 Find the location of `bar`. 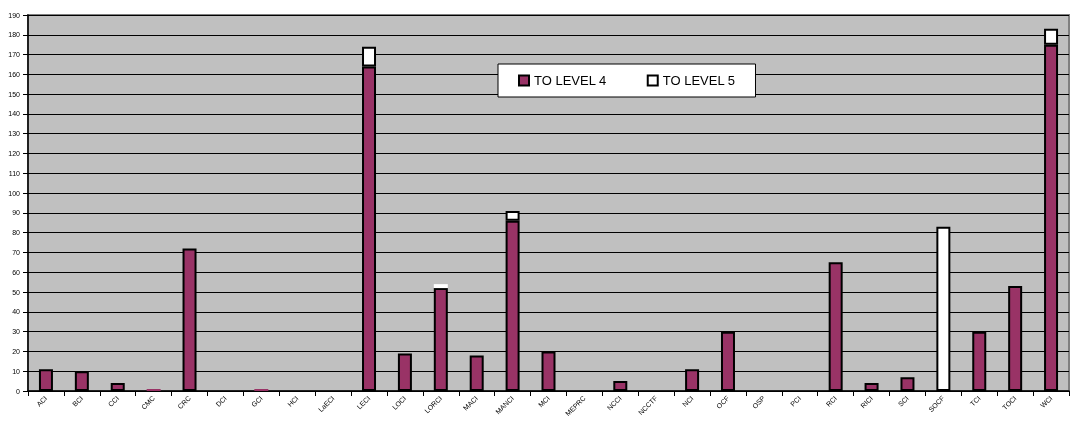

bar is located at coordinates (440, 286).